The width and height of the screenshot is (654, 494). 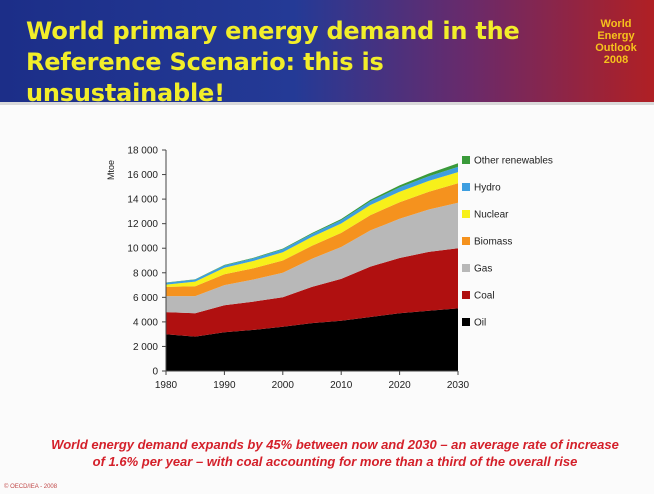 What do you see at coordinates (224, 385) in the screenshot?
I see `x-tick-label: 1990` at bounding box center [224, 385].